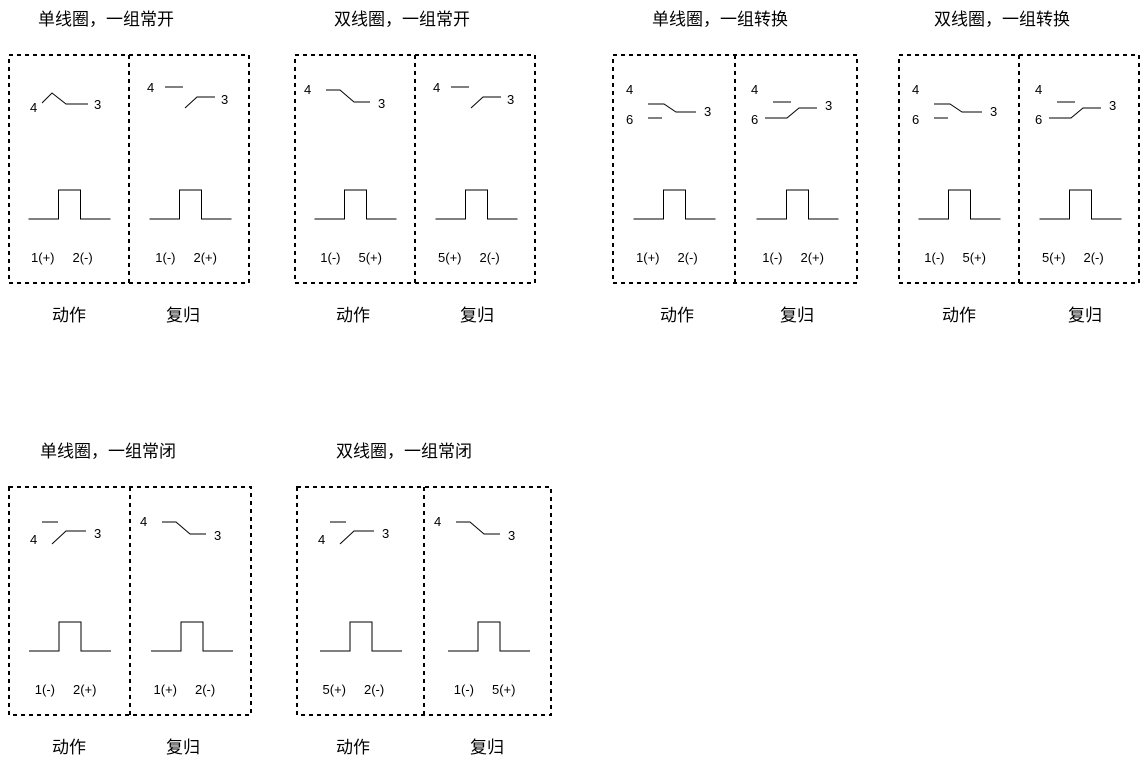 Image resolution: width=1144 pixels, height=762 pixels. What do you see at coordinates (402, 20) in the screenshot?
I see `panel-title: 双线圈，一组常开` at bounding box center [402, 20].